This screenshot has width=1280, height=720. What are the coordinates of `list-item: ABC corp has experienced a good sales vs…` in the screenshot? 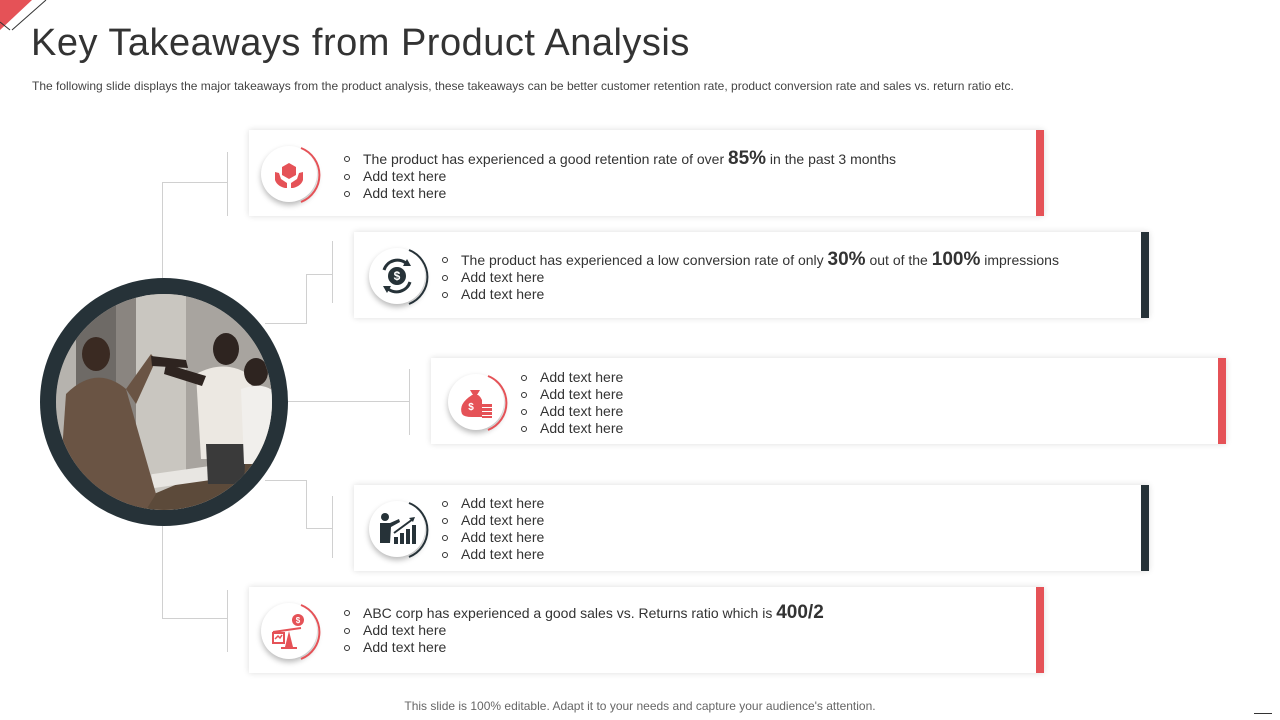 It's located at (584, 612).